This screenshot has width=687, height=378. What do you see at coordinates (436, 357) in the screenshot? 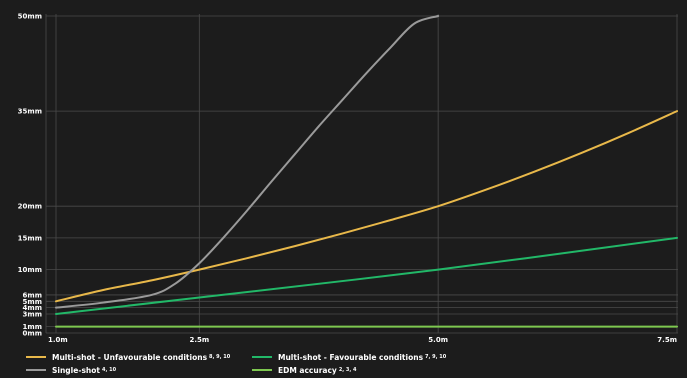
I see `legend-refs-favourable: 7, 9, 10` at bounding box center [436, 357].